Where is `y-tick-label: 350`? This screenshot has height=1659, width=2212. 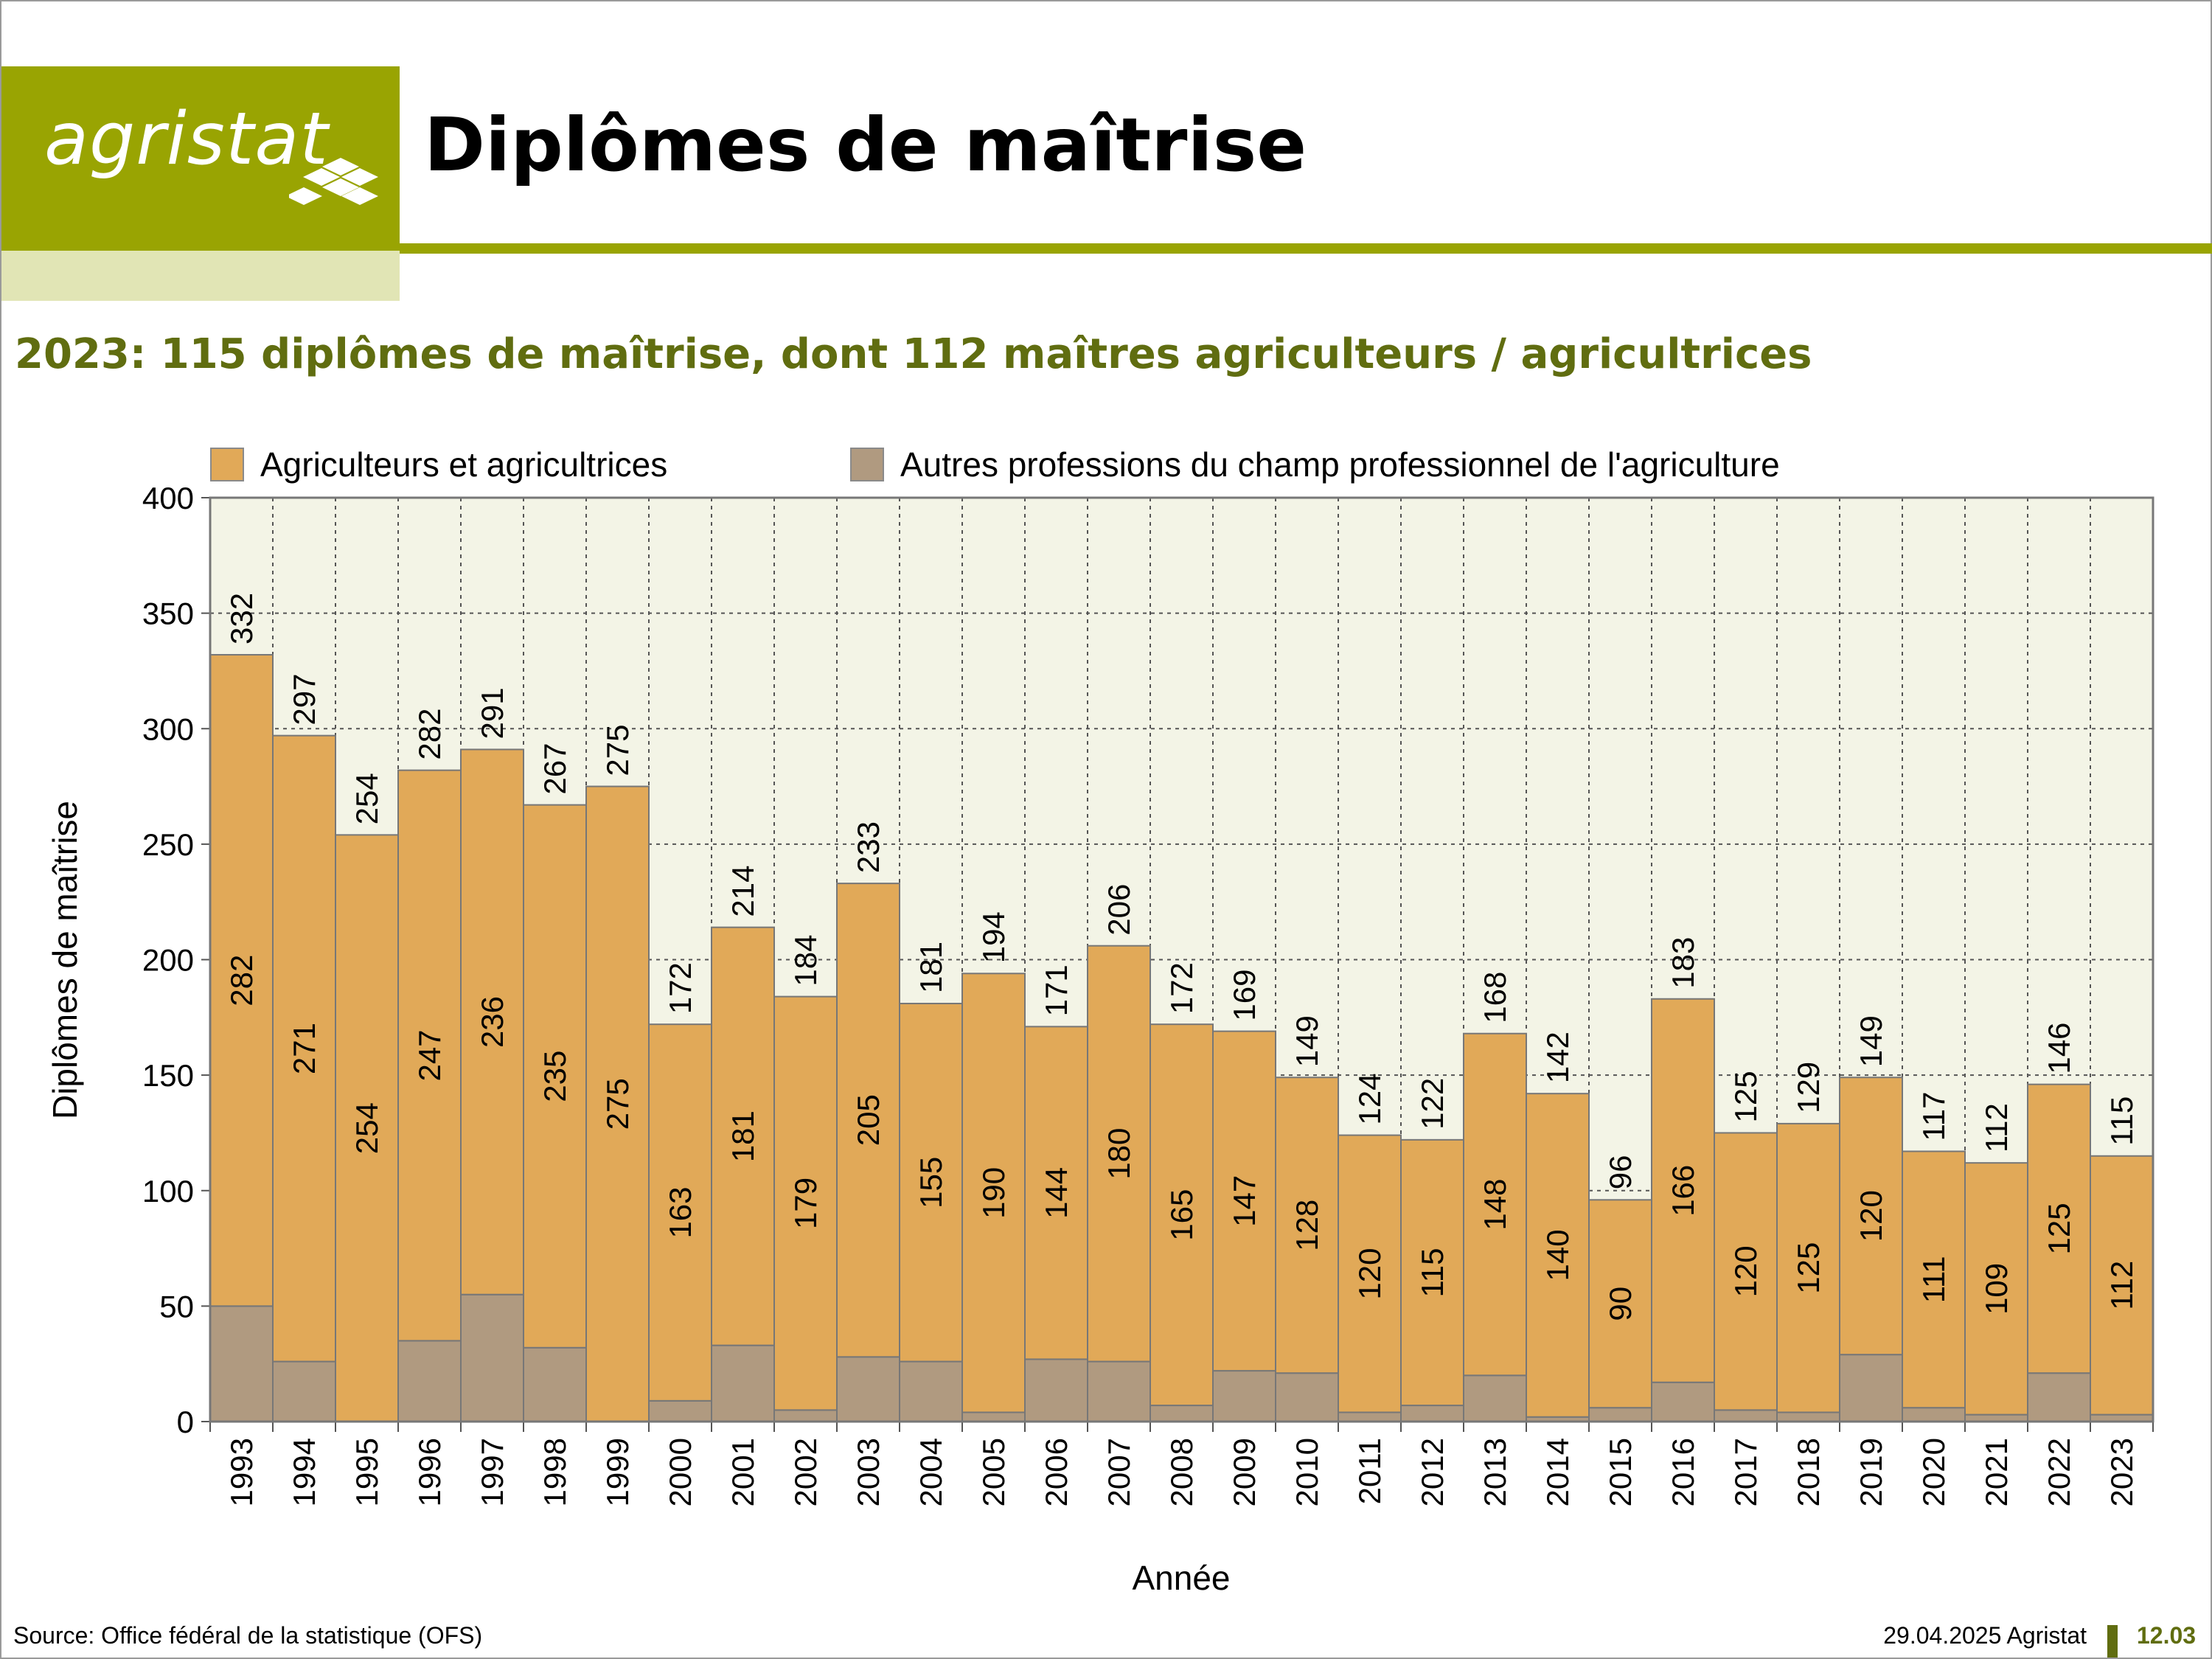 y-tick-label: 350 is located at coordinates (168, 614).